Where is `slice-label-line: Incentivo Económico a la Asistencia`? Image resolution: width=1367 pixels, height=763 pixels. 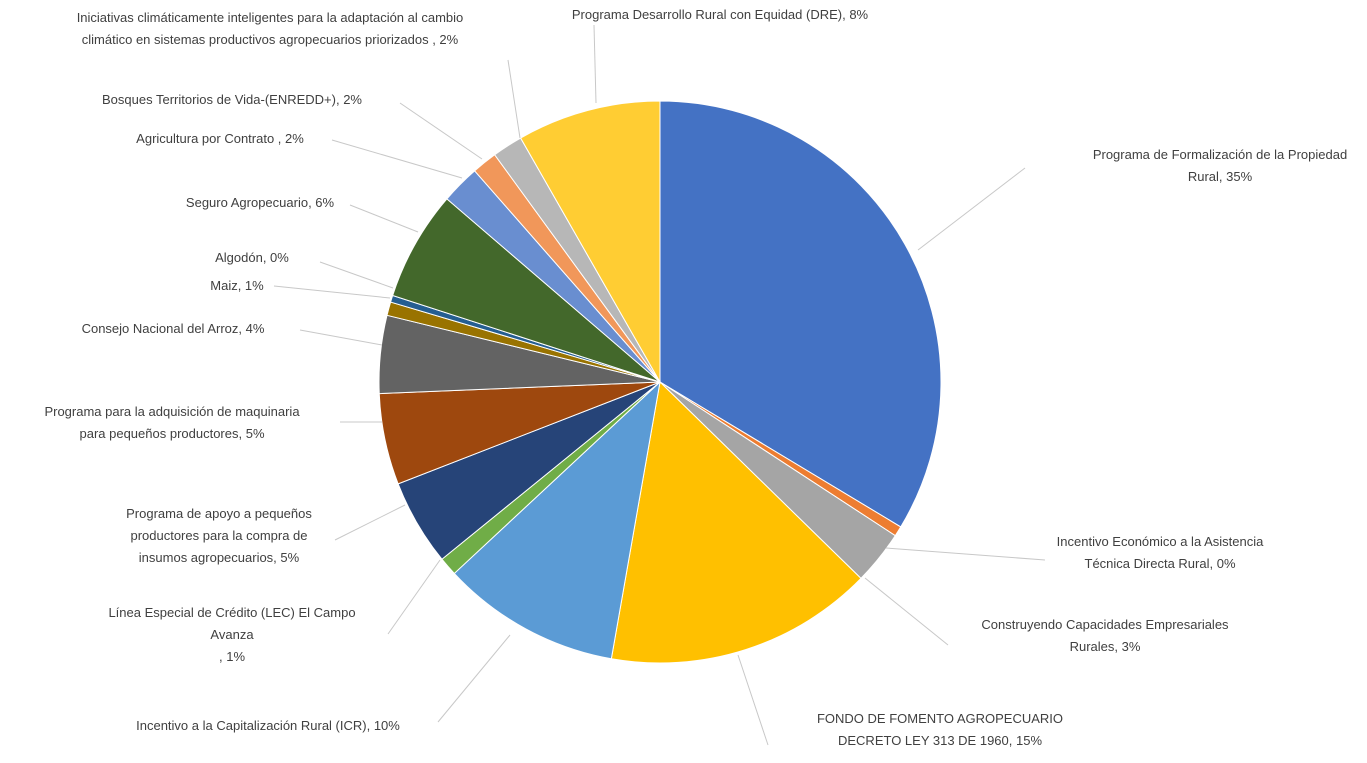 slice-label-line: Incentivo Económico a la Asistencia is located at coordinates (1160, 541).